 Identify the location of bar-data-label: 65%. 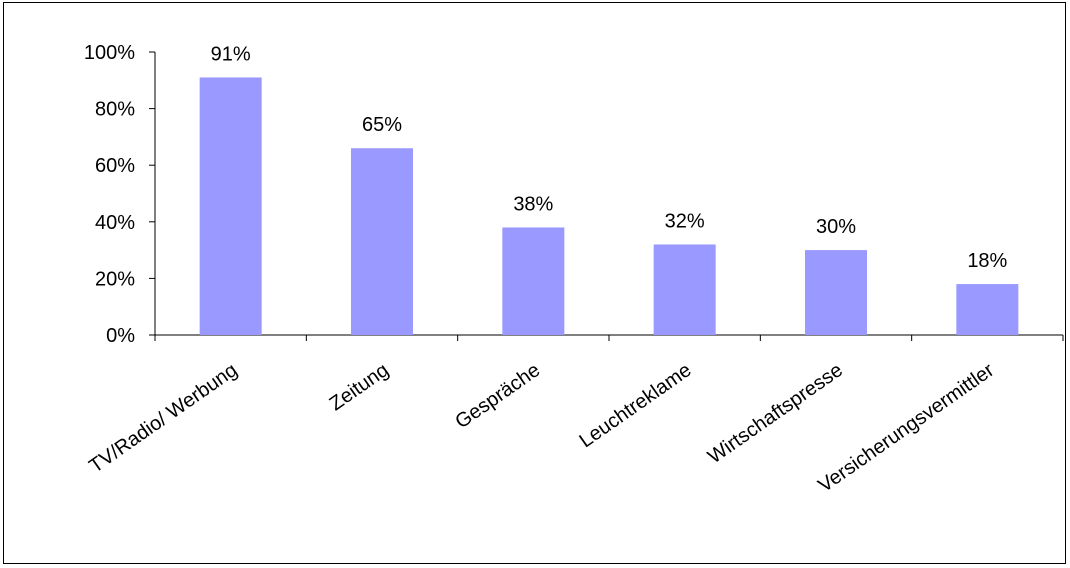
(382, 125).